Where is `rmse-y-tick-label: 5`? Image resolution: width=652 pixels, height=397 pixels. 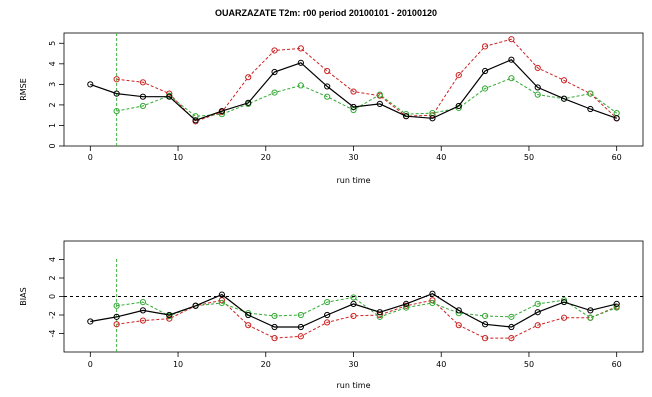
rmse-y-tick-label: 5 is located at coordinates (52, 43).